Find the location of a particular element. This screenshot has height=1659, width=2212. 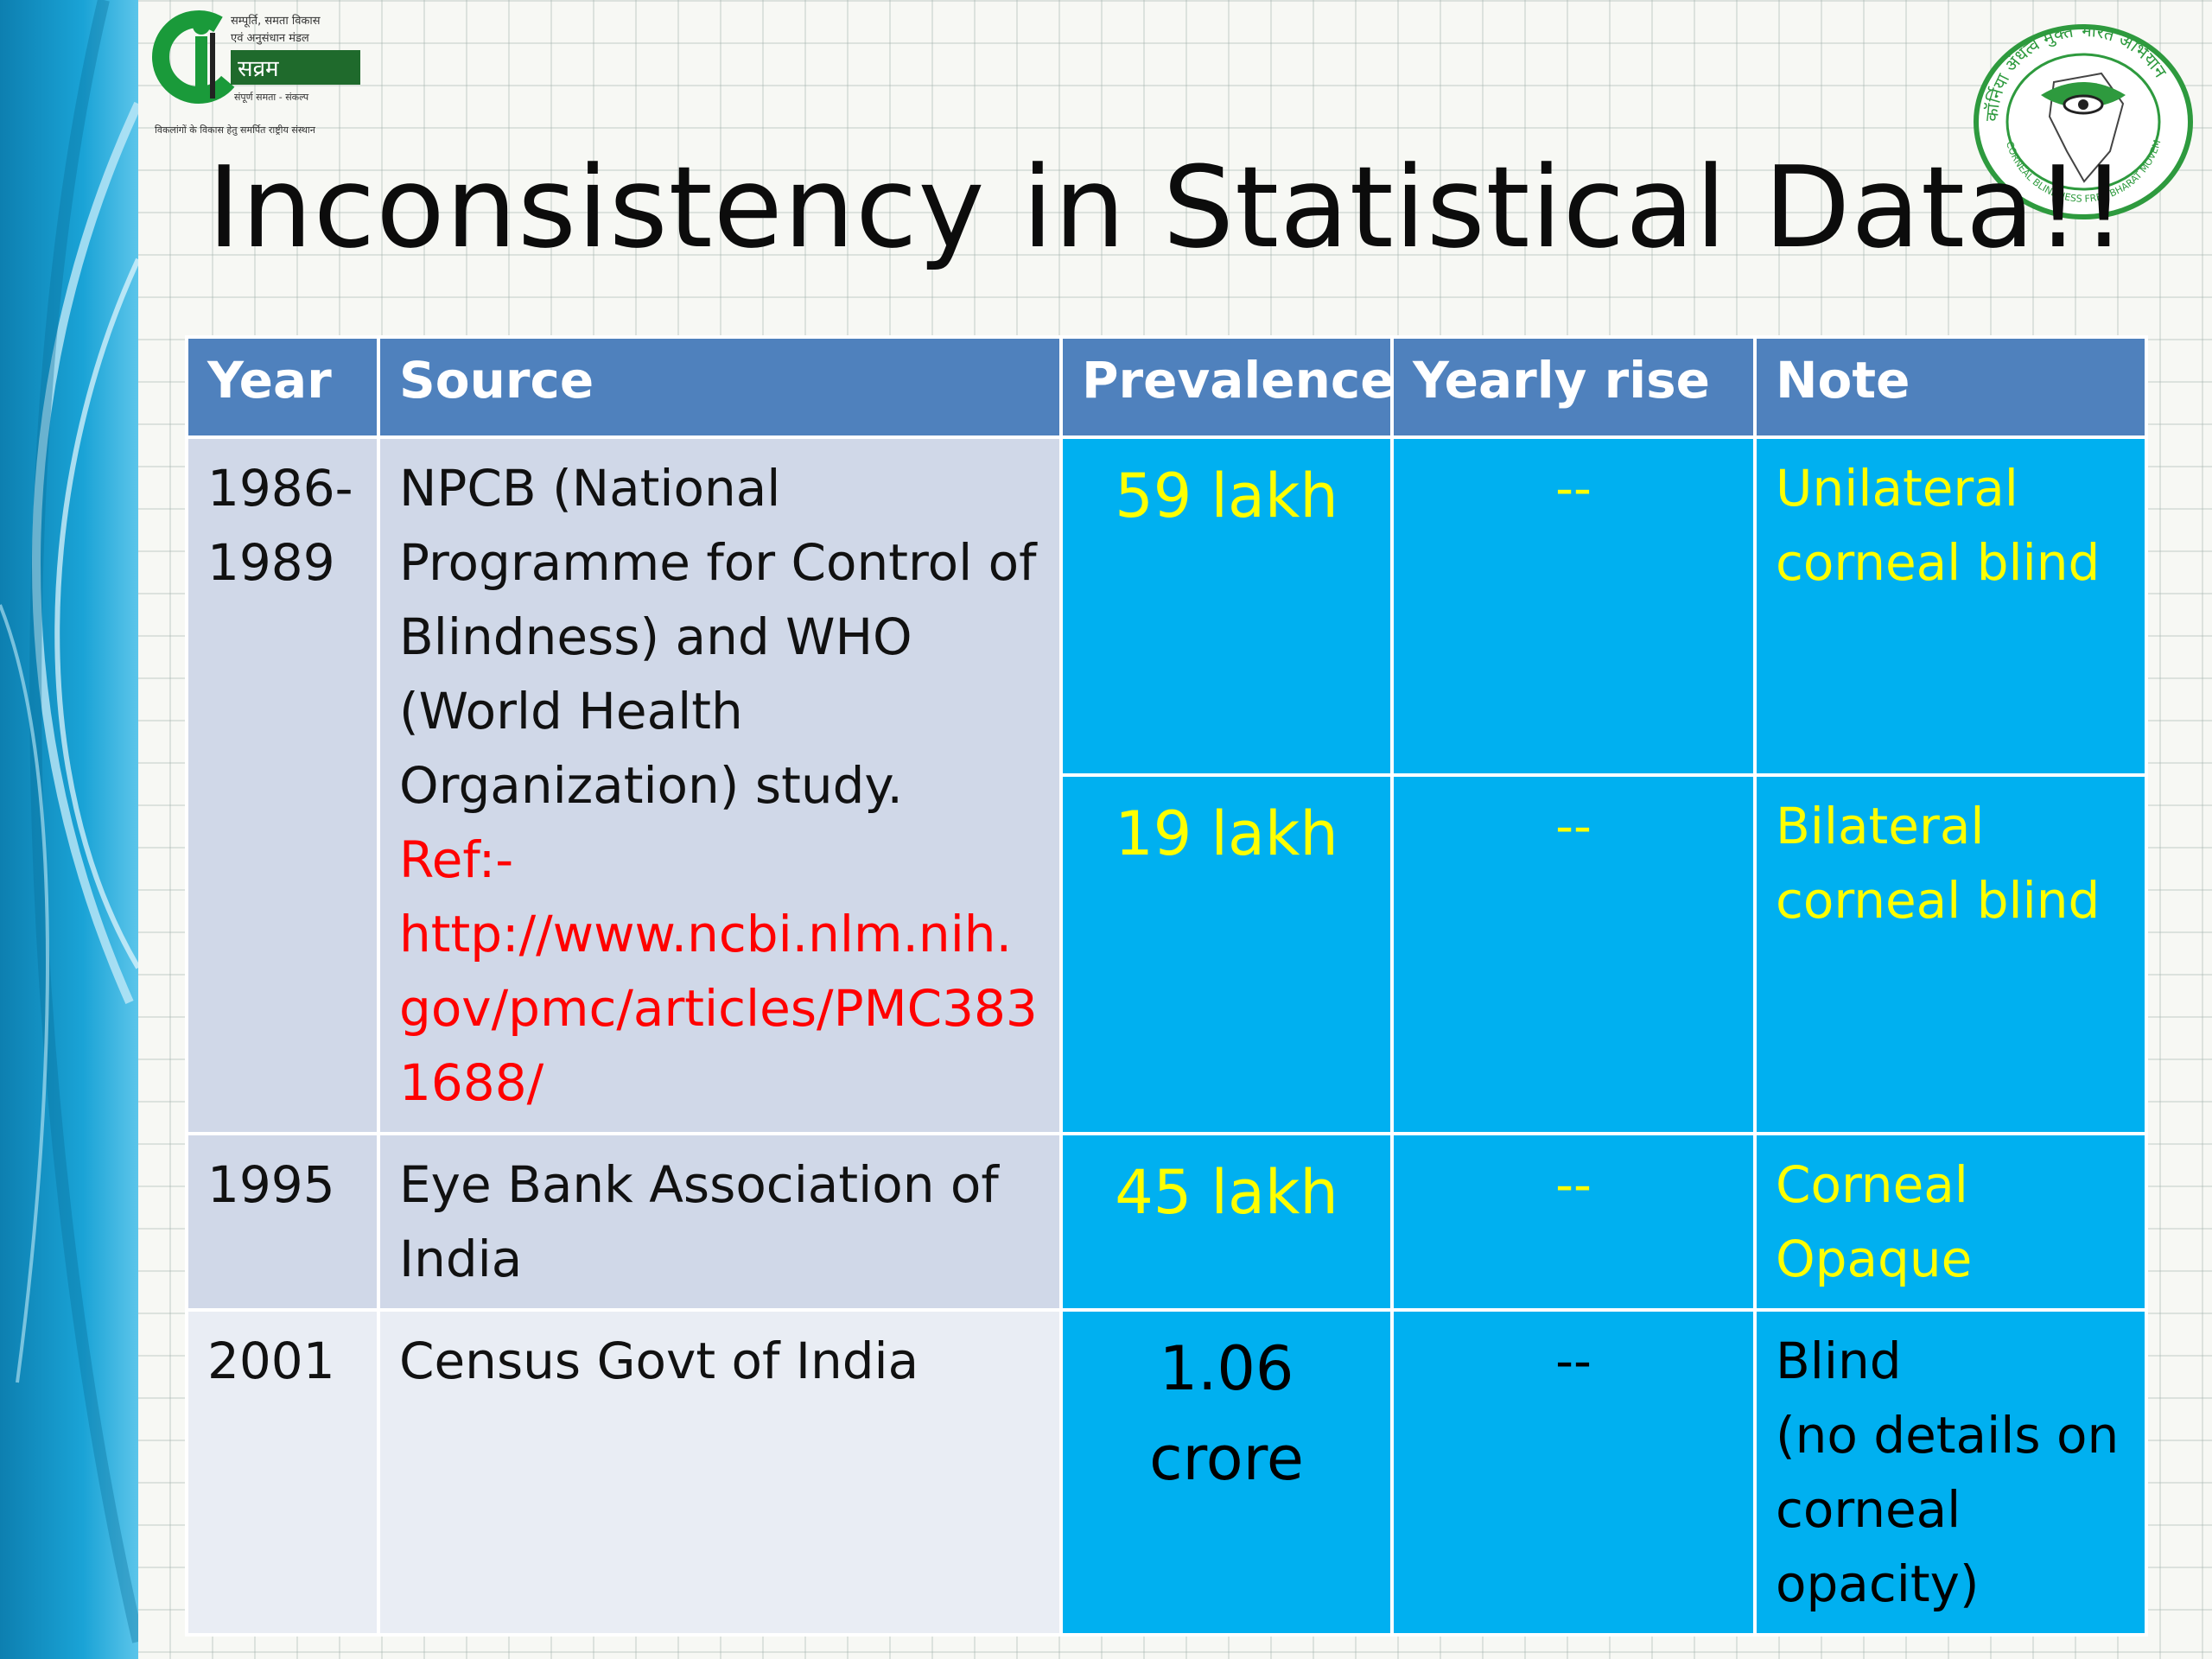

note-detail: (no details on corneal opacity) is located at coordinates (1948, 1509).